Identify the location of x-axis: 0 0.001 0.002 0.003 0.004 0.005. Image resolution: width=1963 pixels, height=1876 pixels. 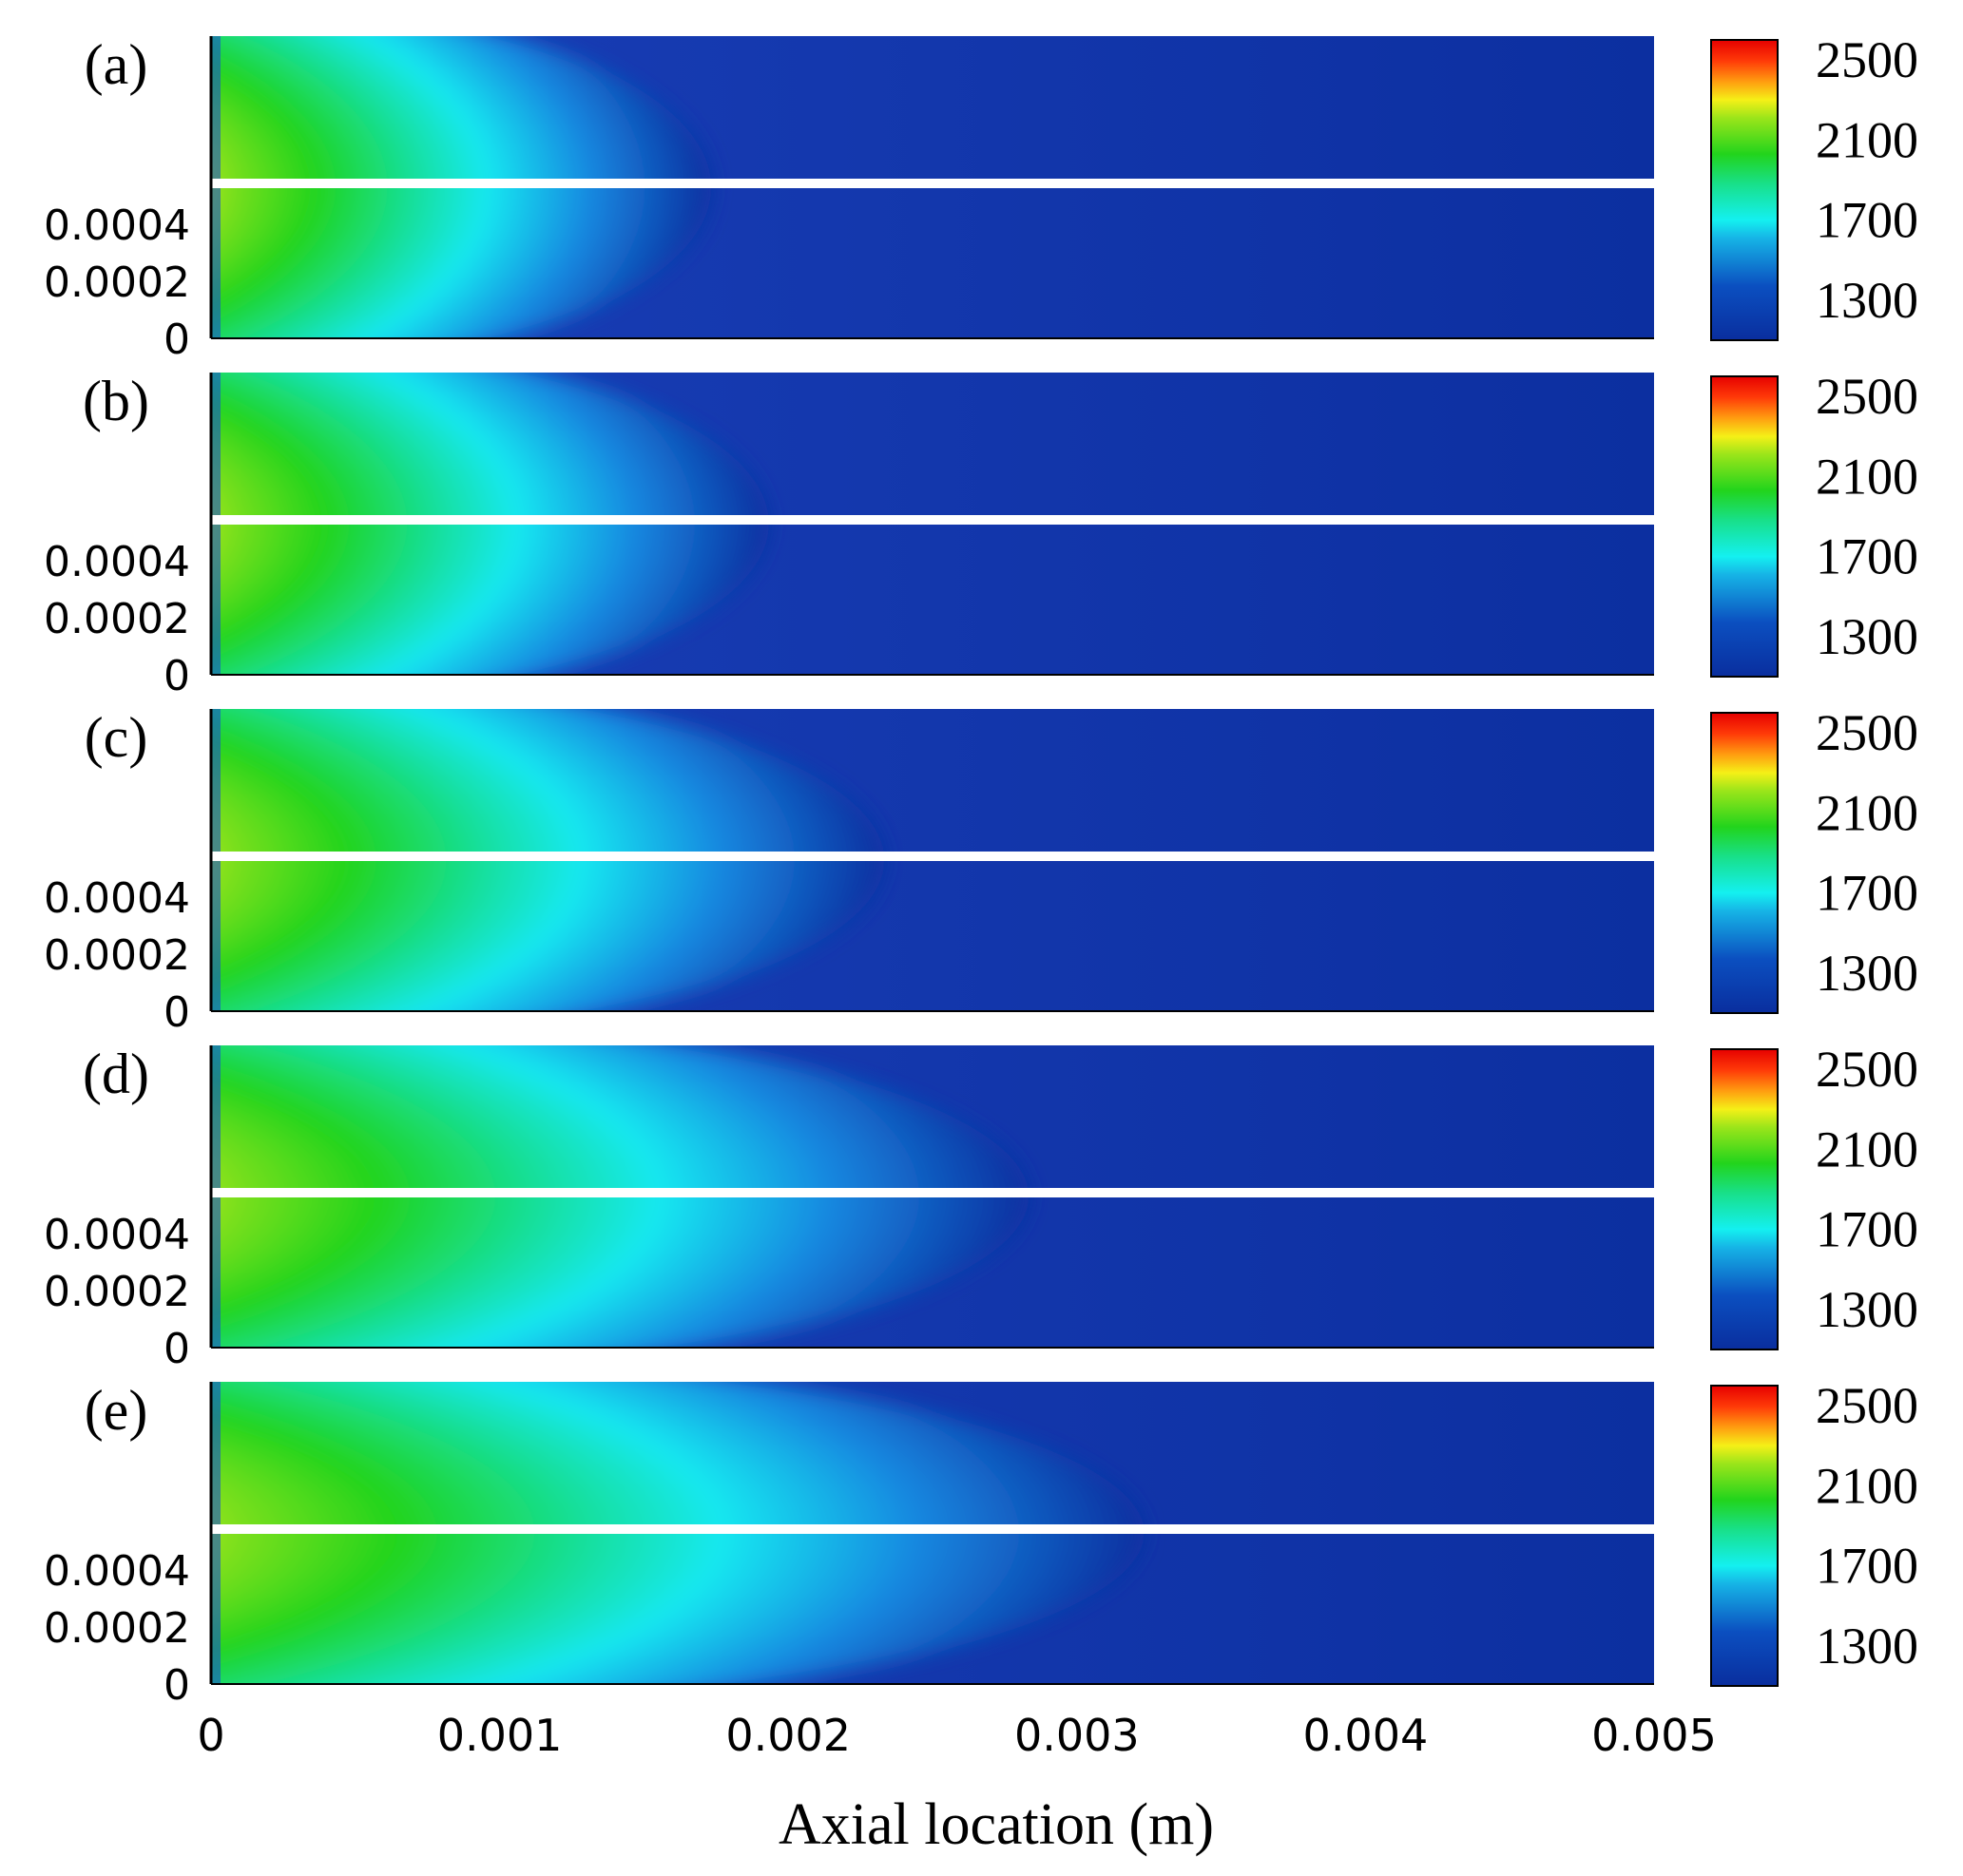
(957, 1735).